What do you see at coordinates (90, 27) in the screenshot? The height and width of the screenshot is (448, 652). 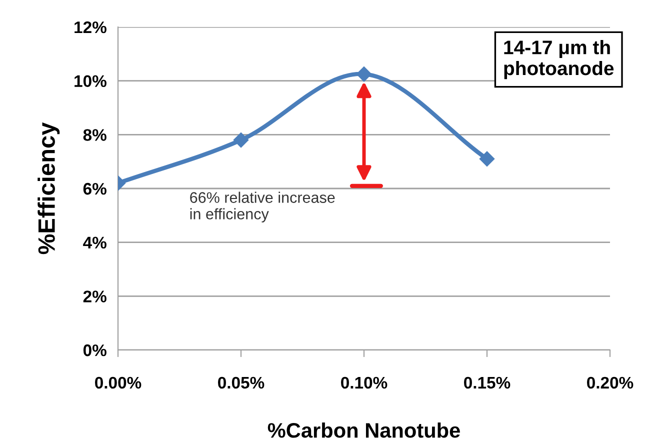 I see `y-tick-label: 12%` at bounding box center [90, 27].